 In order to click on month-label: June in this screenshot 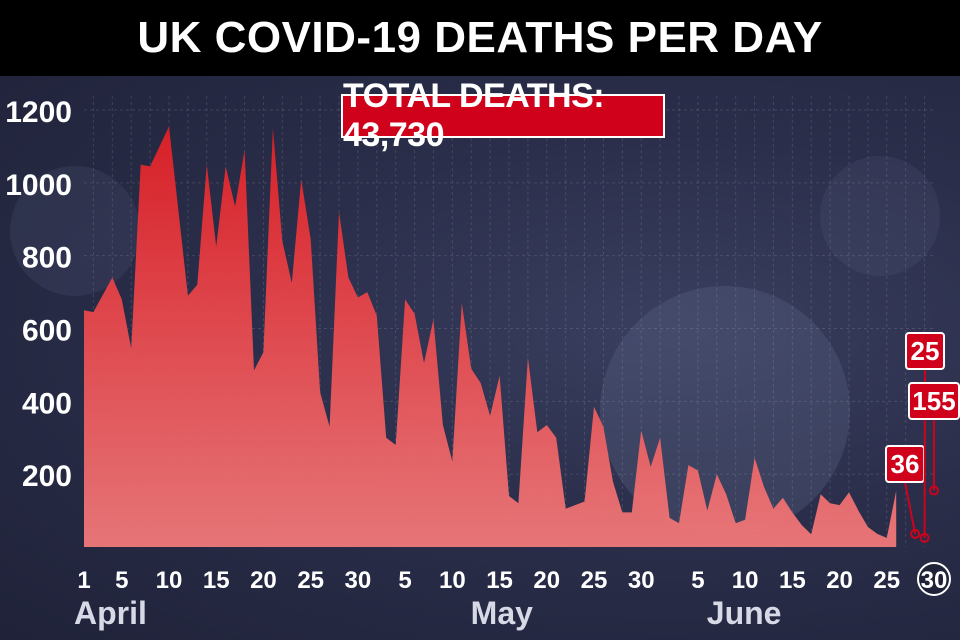, I will do `click(744, 613)`.